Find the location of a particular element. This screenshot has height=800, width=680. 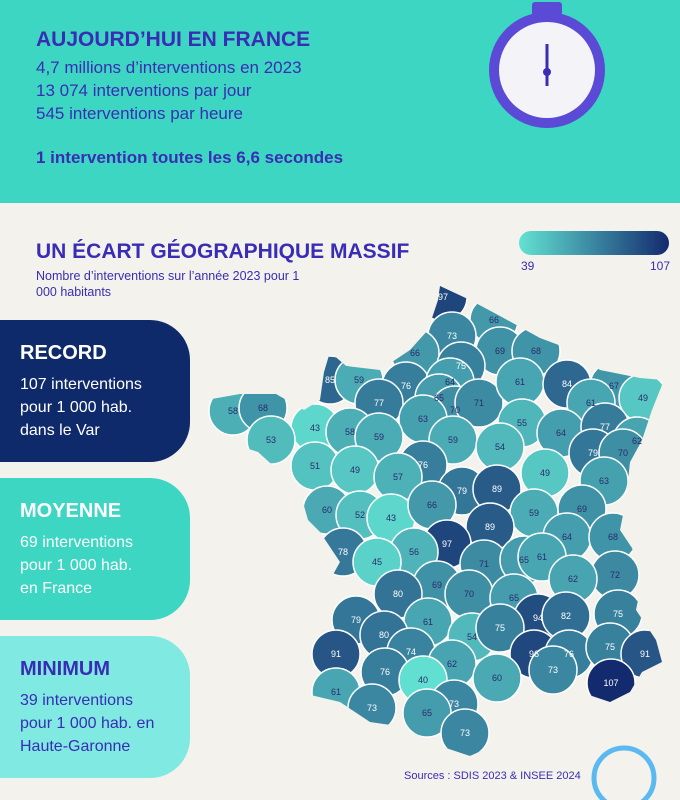

header-title: AUJOURD’HUI EN FRANCE is located at coordinates (173, 39).